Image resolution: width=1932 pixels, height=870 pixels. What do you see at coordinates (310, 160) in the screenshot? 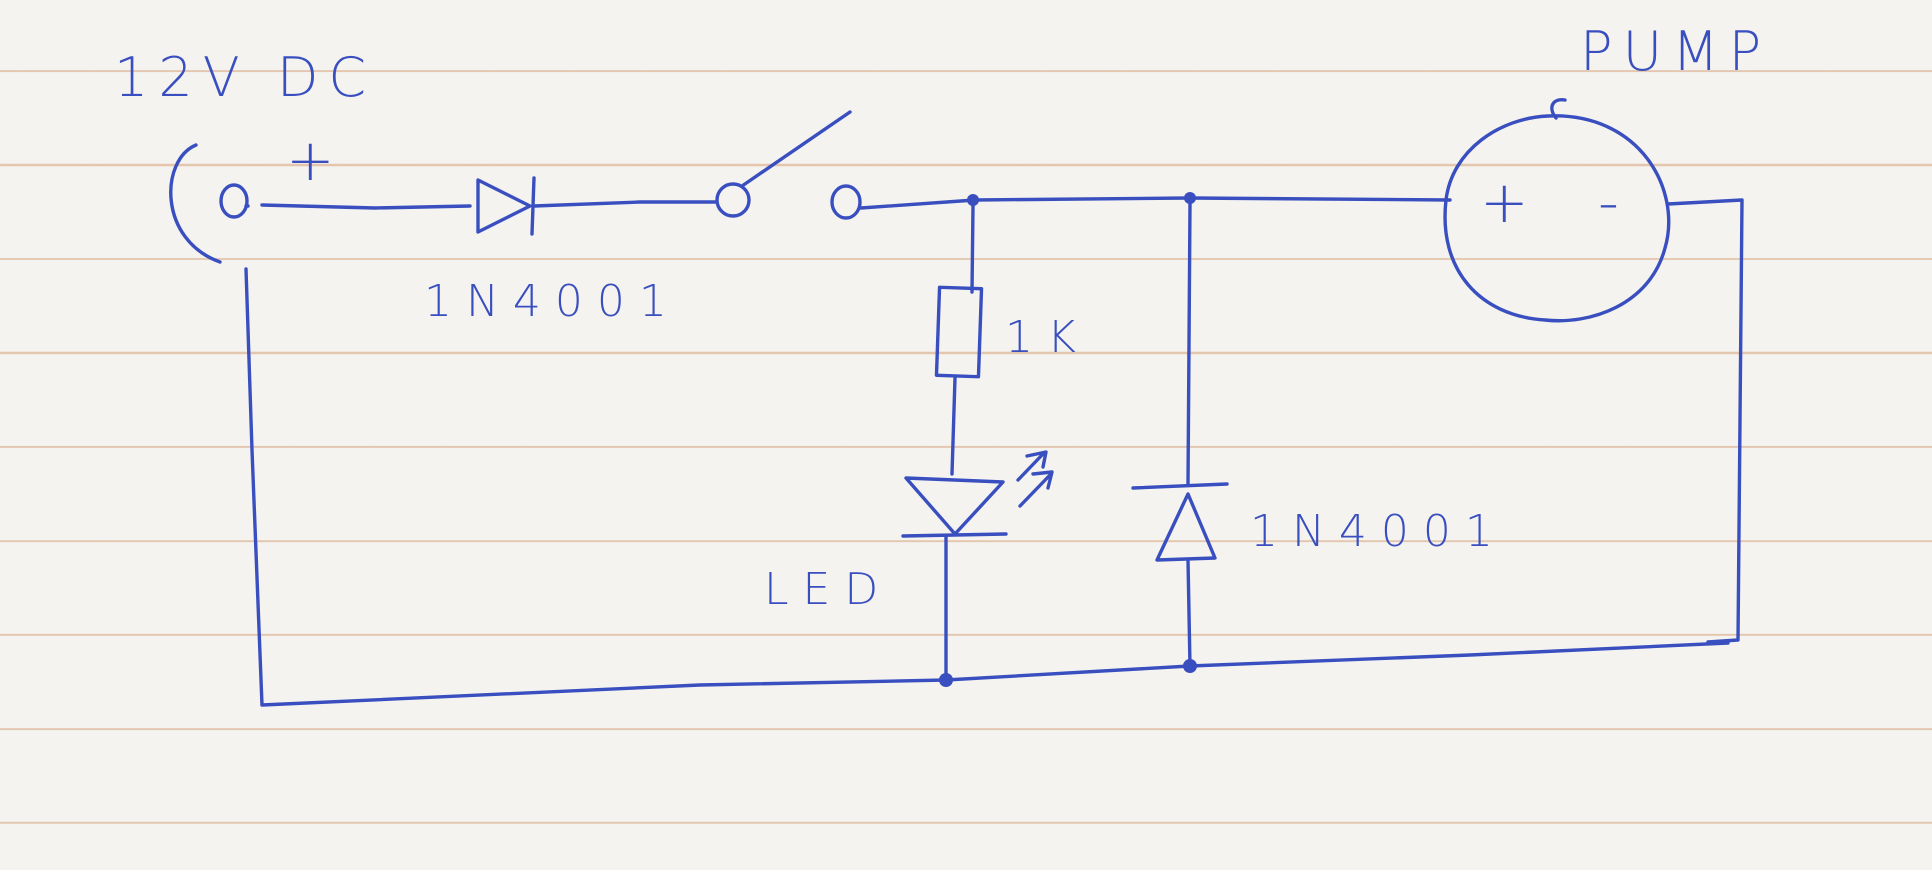
I see `supply-plus-label: +` at bounding box center [310, 160].